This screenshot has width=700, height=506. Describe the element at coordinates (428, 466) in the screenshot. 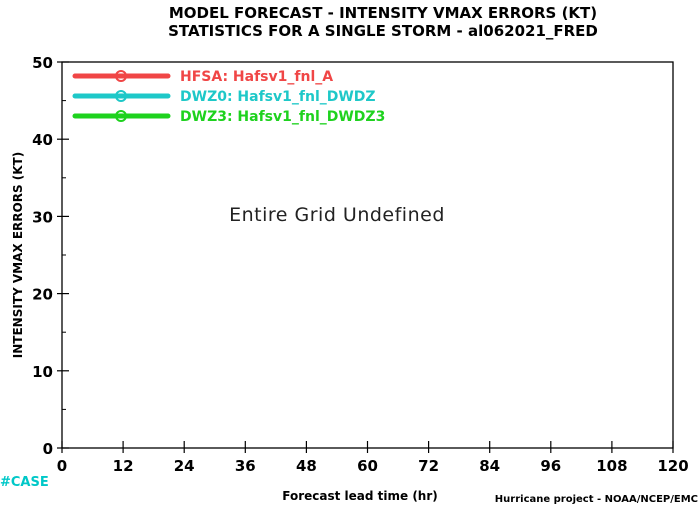

I see `x-tick-label: 72` at that location.